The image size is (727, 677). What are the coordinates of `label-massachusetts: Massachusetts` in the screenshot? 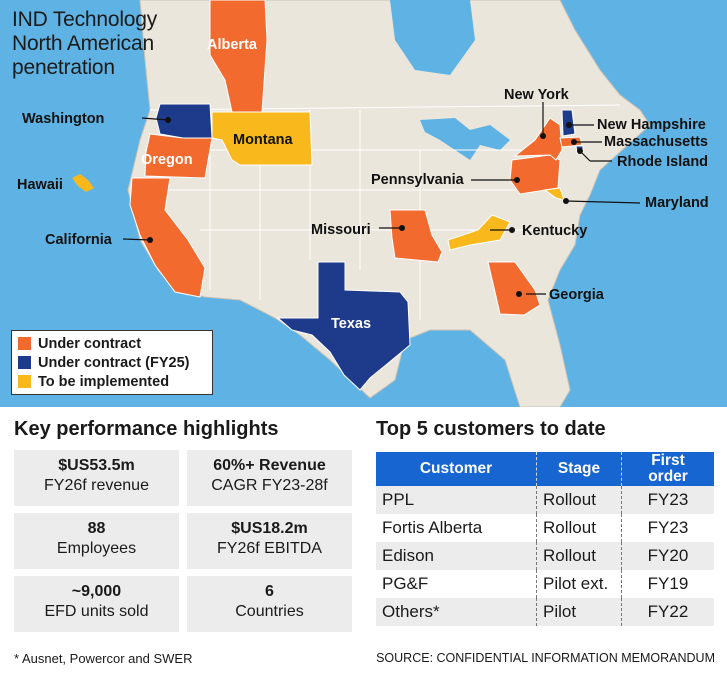 It's located at (656, 142).